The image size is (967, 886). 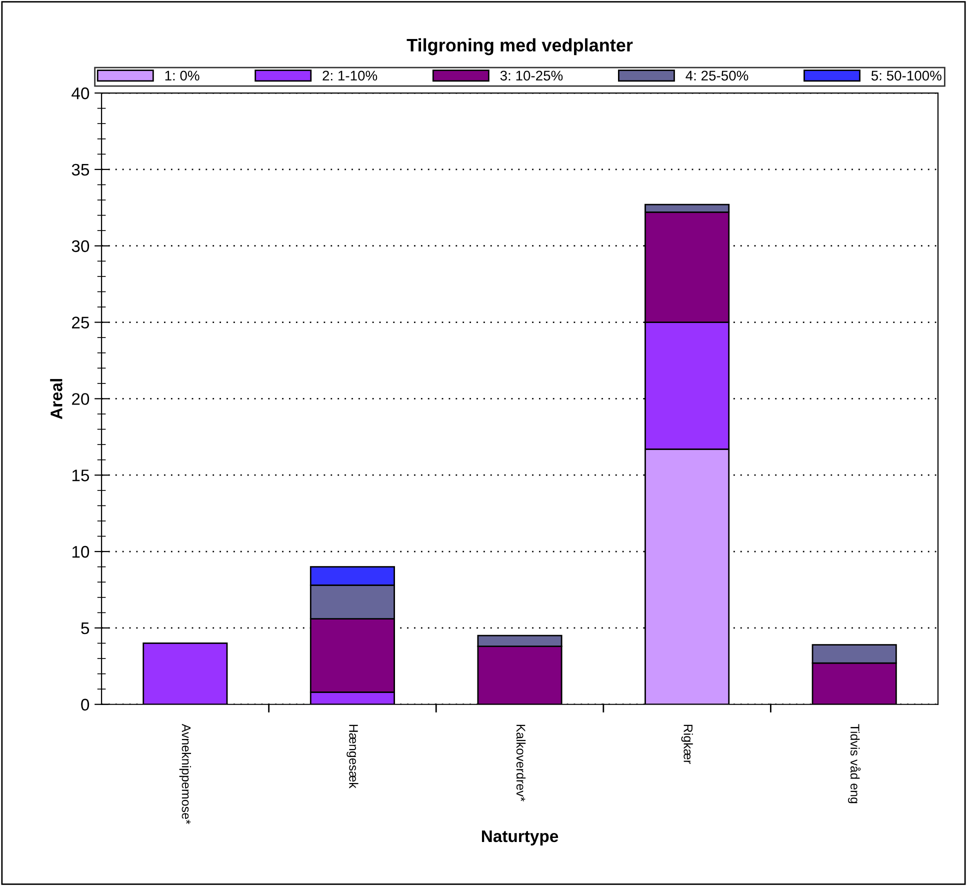 I want to click on x-axis-title: Naturtype, so click(x=520, y=838).